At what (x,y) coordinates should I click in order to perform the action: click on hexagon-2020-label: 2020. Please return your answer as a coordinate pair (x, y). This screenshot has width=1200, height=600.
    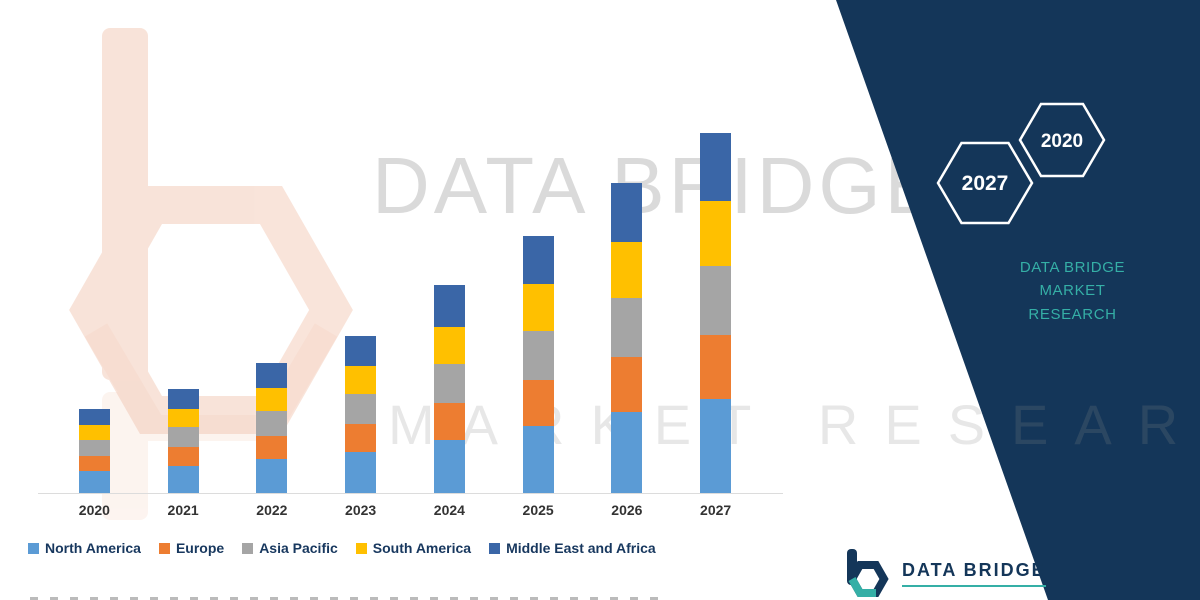
    Looking at the image, I should click on (1062, 141).